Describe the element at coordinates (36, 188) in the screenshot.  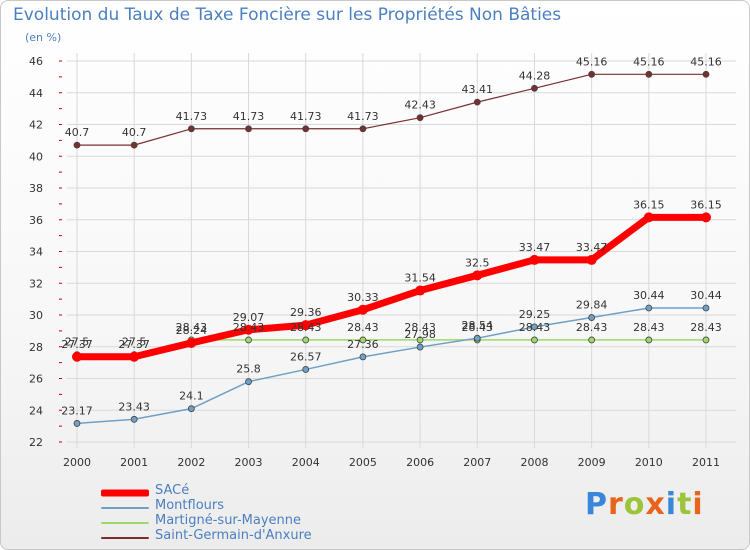
I see `y-tick-label: 38` at that location.